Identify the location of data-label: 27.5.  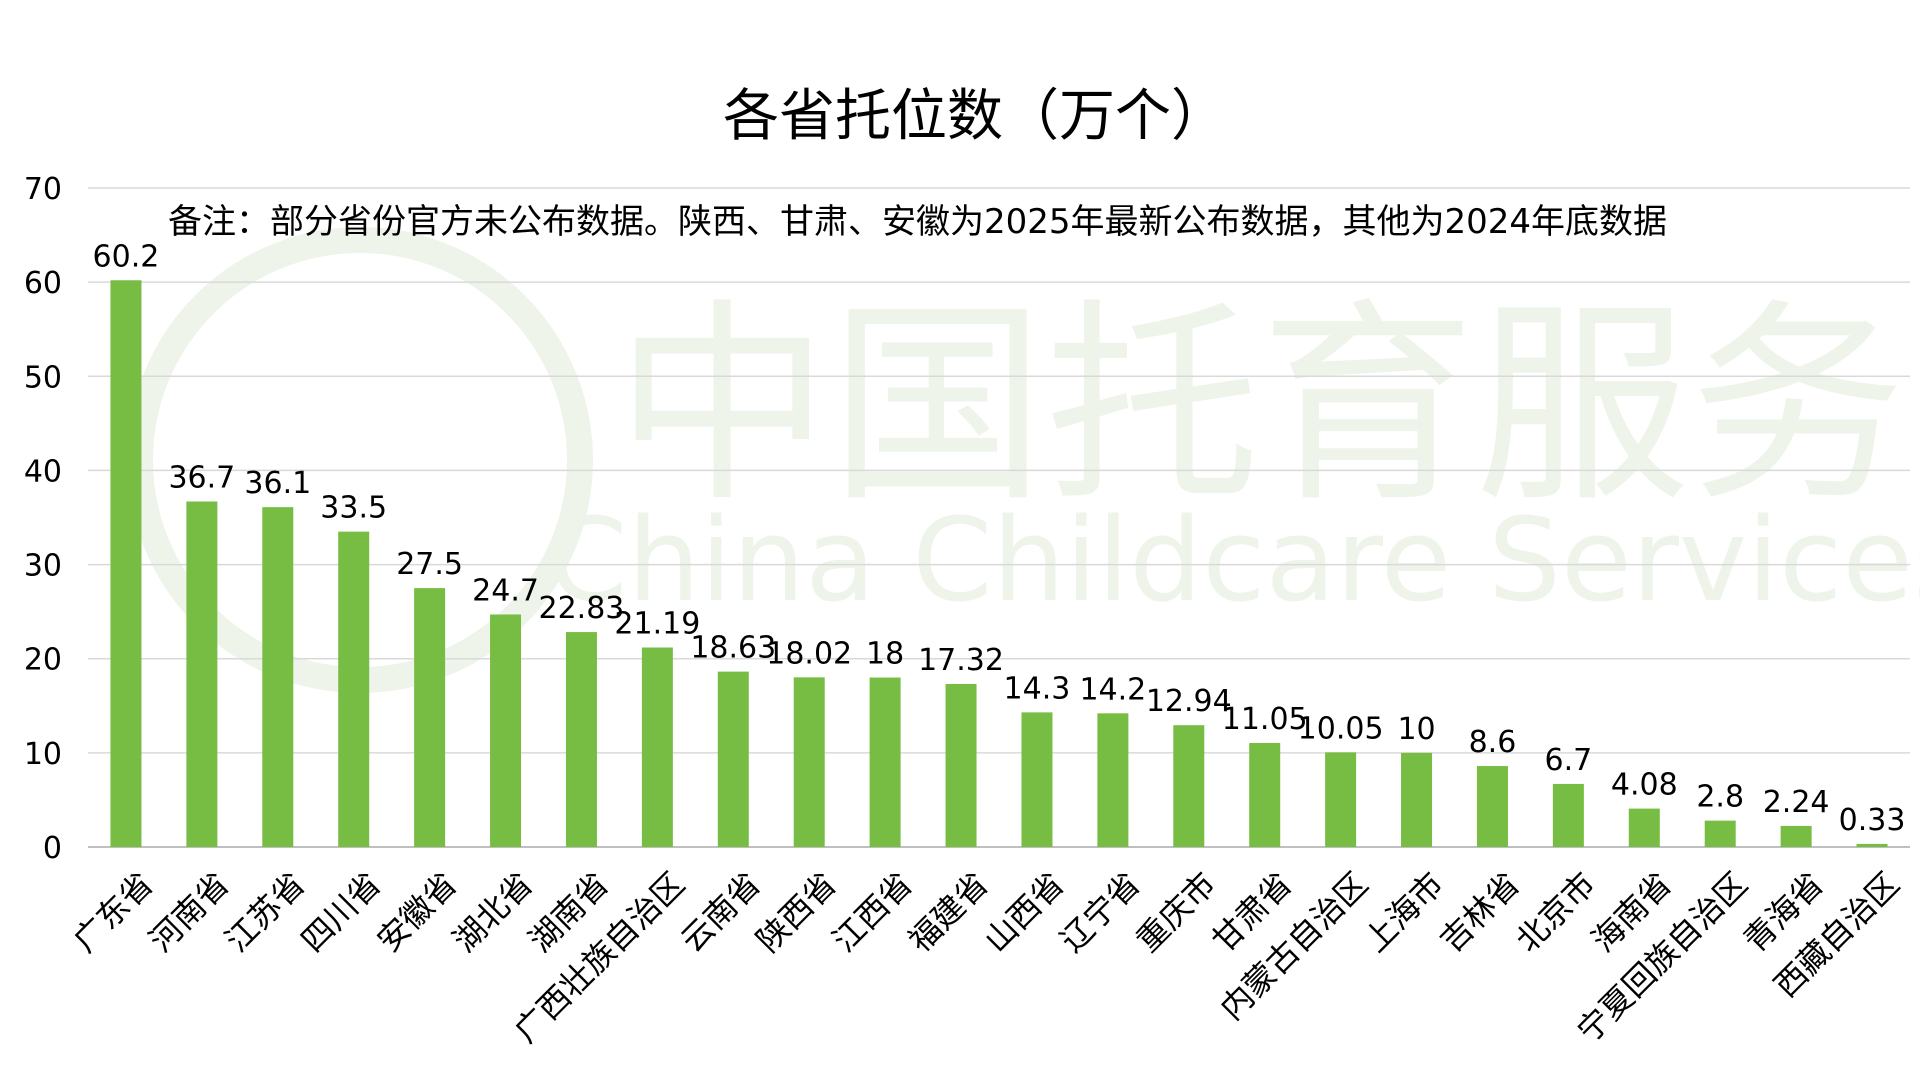
(429, 564).